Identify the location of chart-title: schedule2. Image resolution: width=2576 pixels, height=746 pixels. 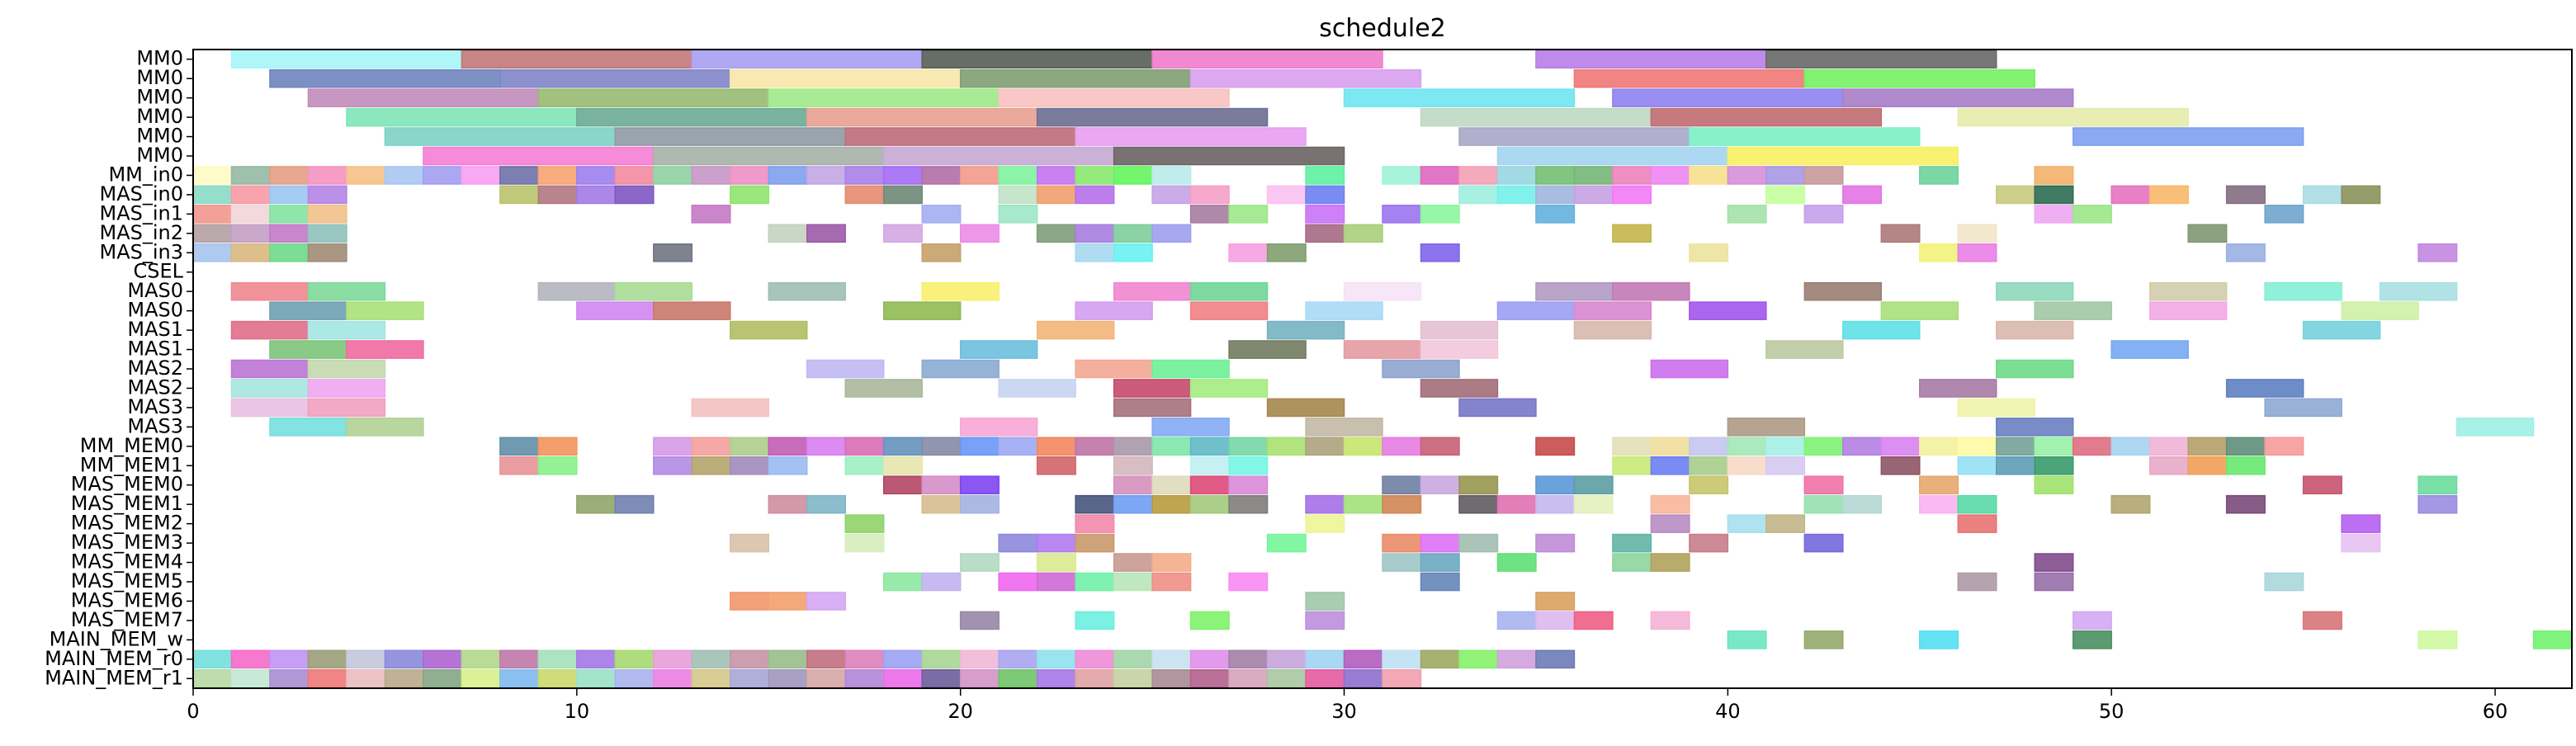
(1382, 28).